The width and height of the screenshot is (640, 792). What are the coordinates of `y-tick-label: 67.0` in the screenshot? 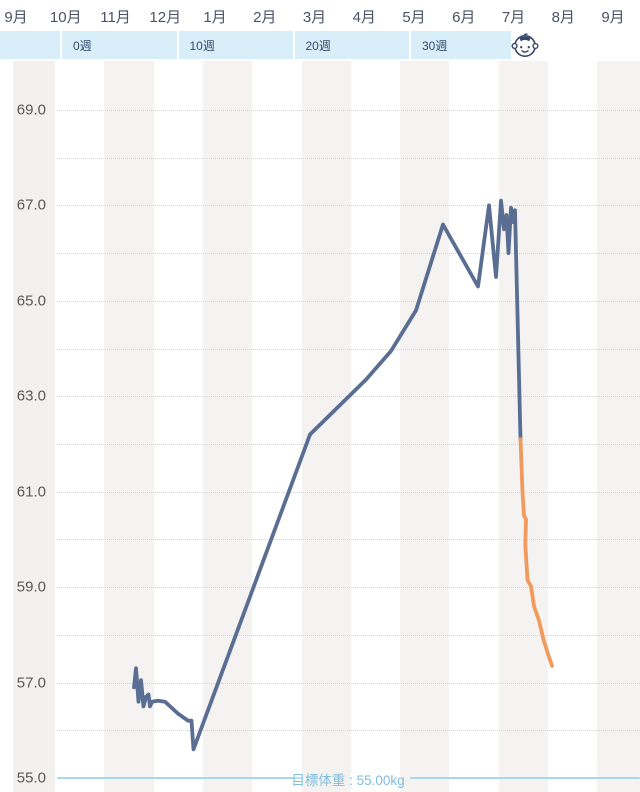 It's located at (31, 205).